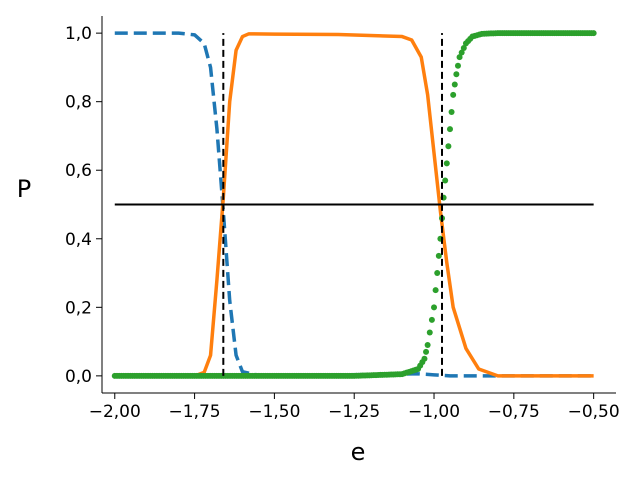 Image resolution: width=640 pixels, height=480 pixels. I want to click on y-tick-label: 1,0, so click(78, 34).